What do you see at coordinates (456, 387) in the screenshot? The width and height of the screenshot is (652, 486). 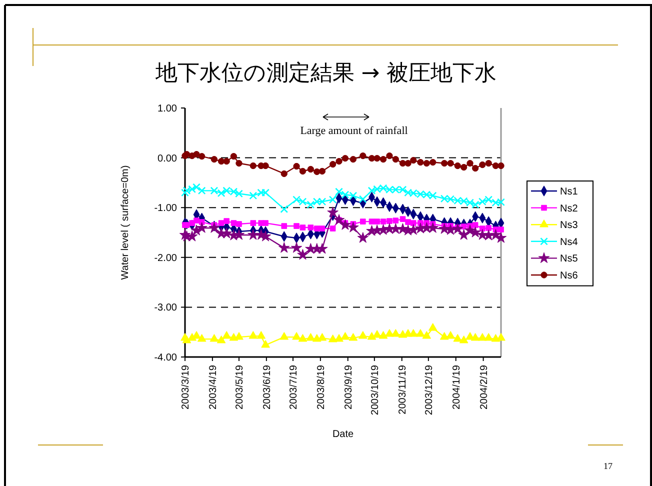 I see `x-tick-label: 2004/1/19` at bounding box center [456, 387].